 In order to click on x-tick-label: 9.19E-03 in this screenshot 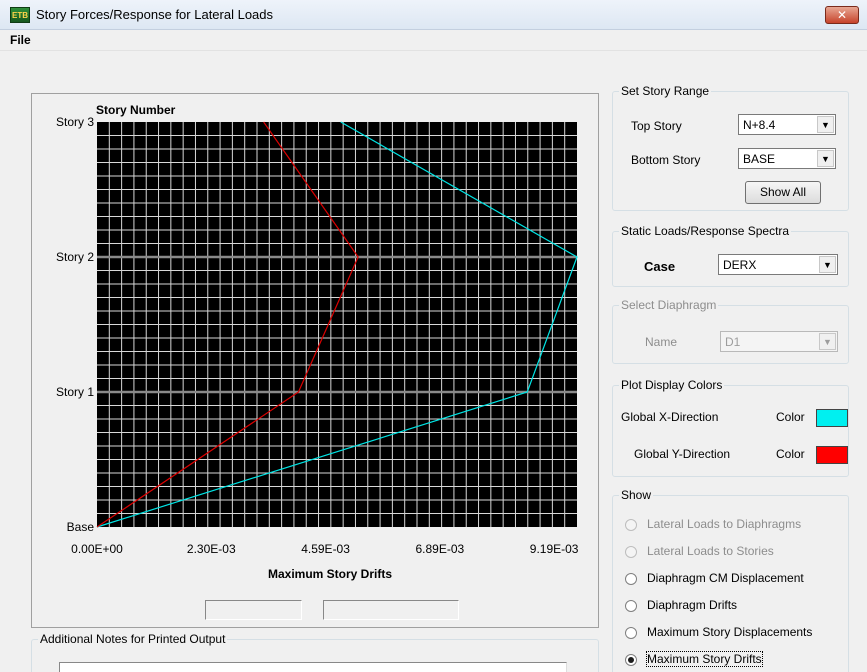, I will do `click(554, 549)`.